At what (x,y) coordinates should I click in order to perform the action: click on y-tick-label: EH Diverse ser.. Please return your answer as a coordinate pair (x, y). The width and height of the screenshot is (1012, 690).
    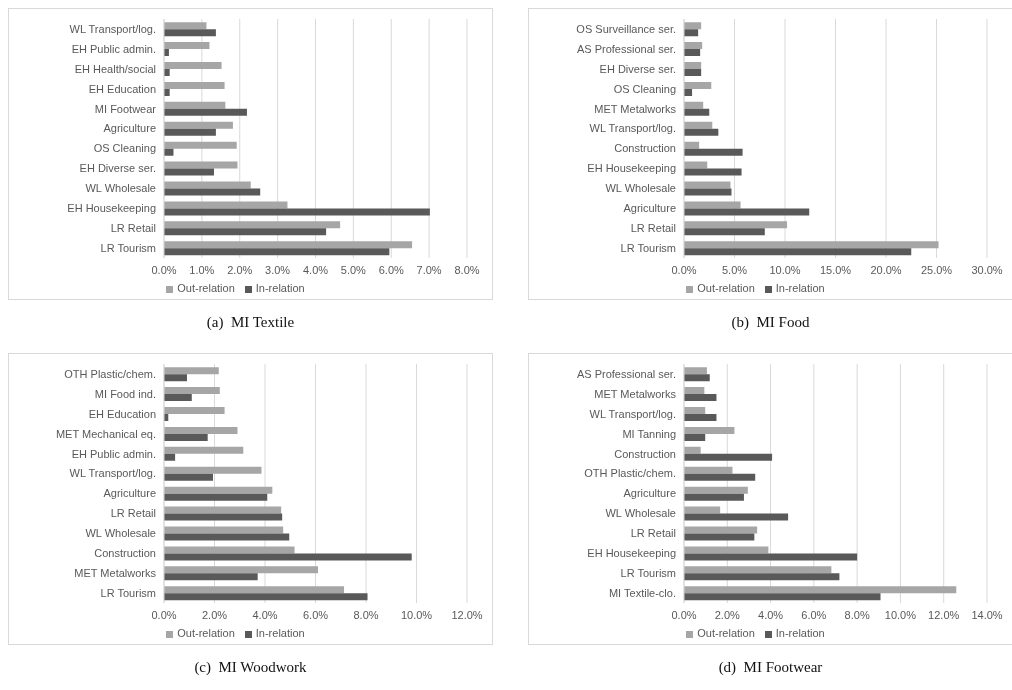
    Looking at the image, I should click on (637, 68).